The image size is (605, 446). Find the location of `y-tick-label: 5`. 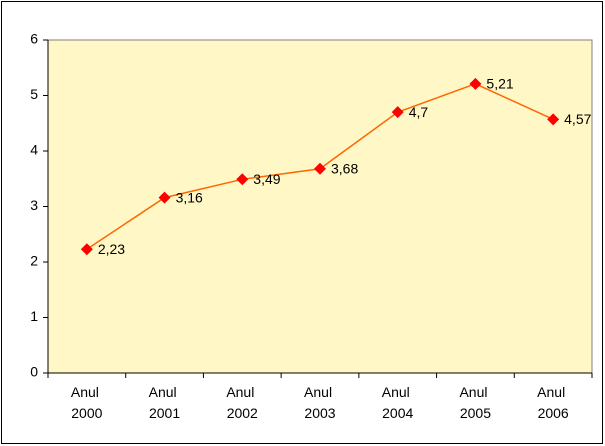

y-tick-label: 5 is located at coordinates (34, 94).